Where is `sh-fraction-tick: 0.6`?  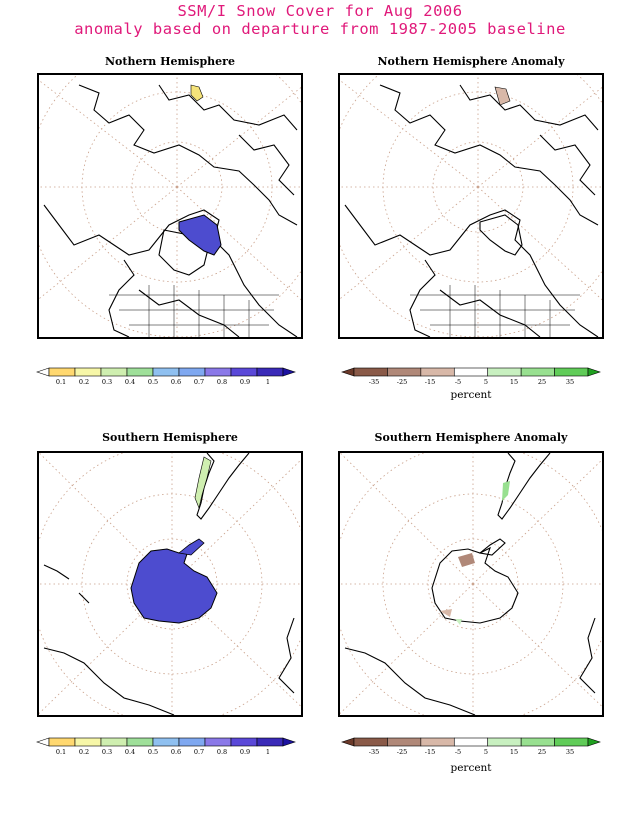
sh-fraction-tick: 0.6 is located at coordinates (176, 752).